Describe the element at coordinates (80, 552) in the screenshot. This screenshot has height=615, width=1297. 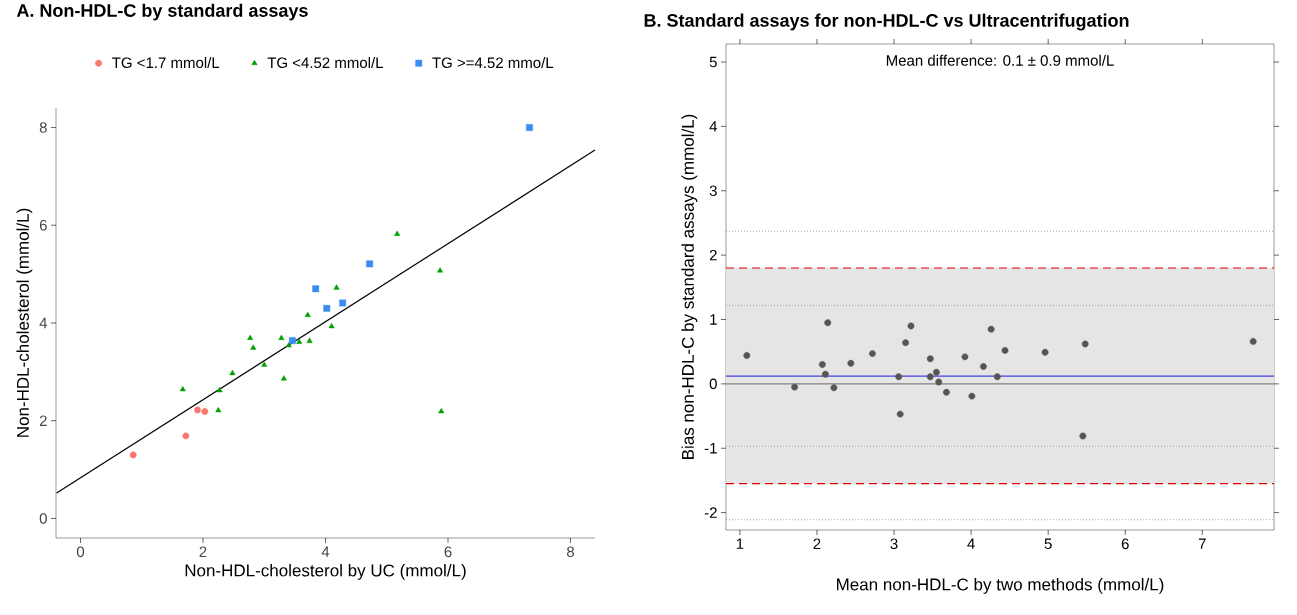
I see `x-tick-label: 0` at that location.